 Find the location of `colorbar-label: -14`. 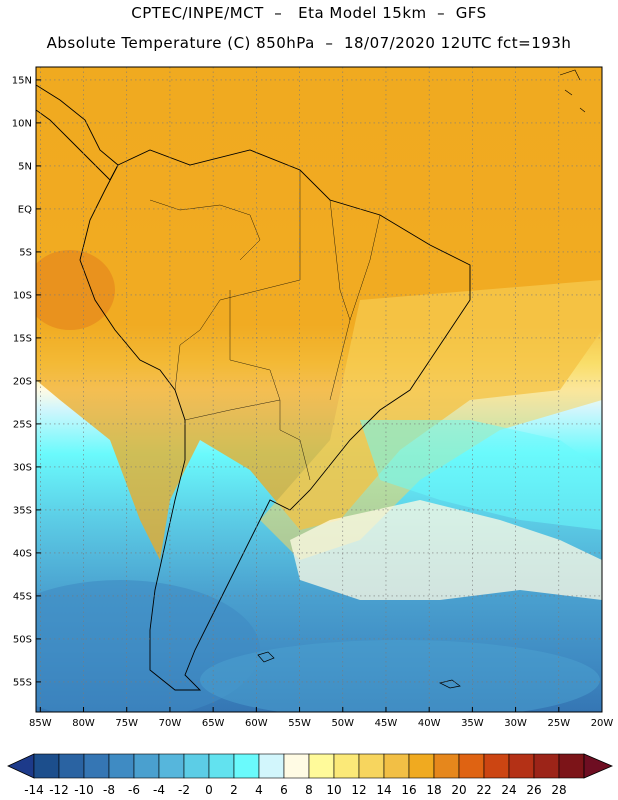

colorbar-label: -14 is located at coordinates (34, 790).